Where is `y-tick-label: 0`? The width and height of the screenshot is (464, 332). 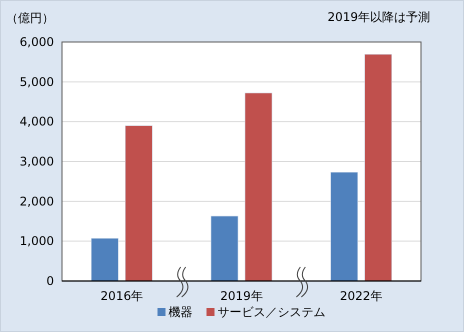
y-tick-label: 0 is located at coordinates (50, 281).